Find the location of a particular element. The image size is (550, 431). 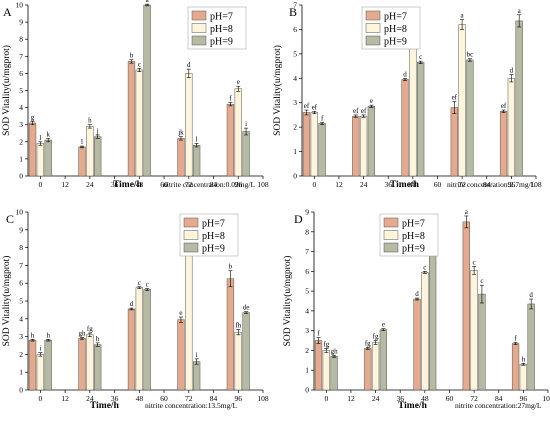

legend-label: pH=8 is located at coordinates (395, 29).